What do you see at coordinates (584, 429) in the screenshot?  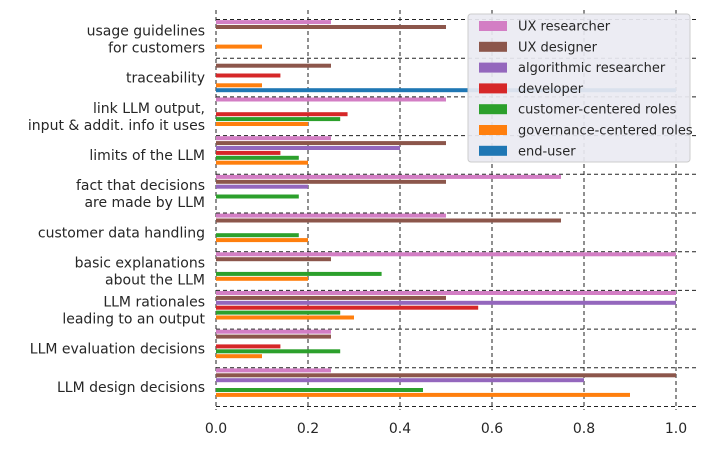 I see `x-tick-label: 0.8` at bounding box center [584, 429].